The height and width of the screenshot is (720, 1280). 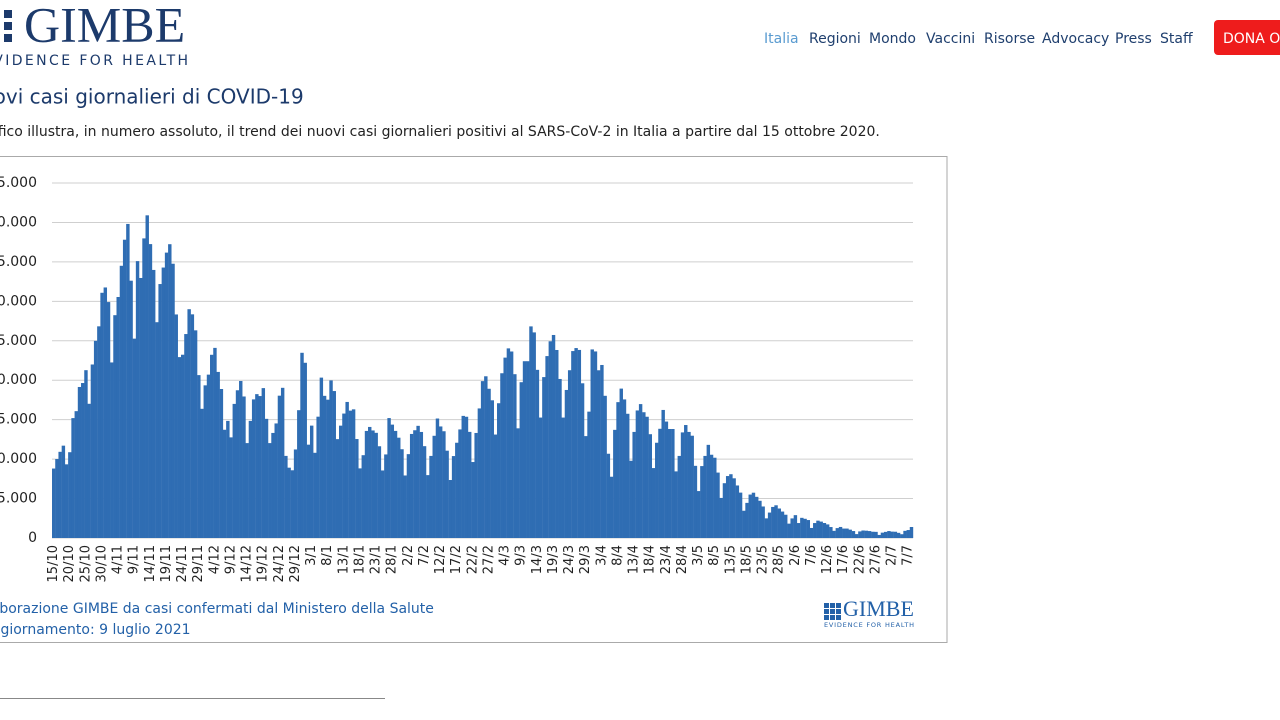 I want to click on x-tick-label: 29/12, so click(x=295, y=563).